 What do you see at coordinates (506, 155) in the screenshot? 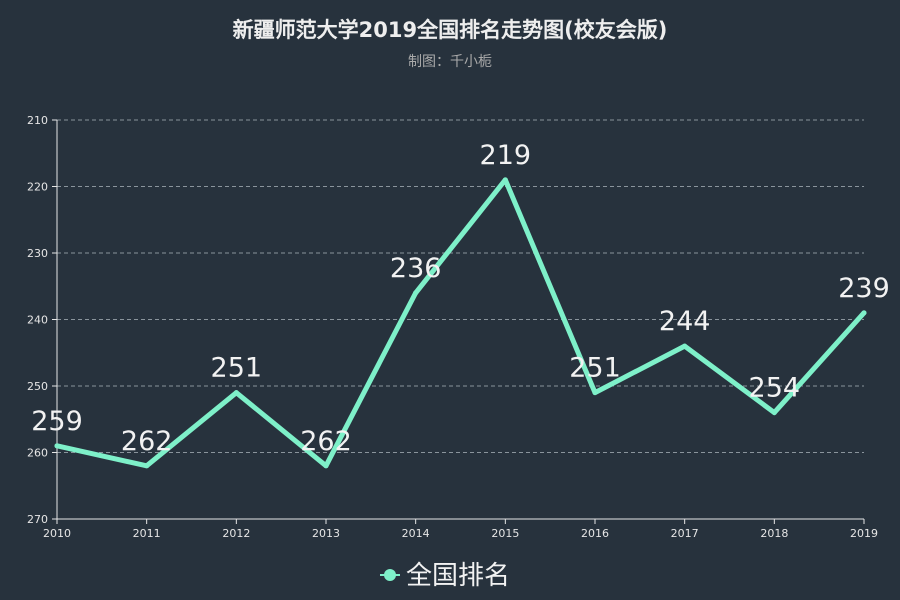
I see `data-label: 219` at bounding box center [506, 155].